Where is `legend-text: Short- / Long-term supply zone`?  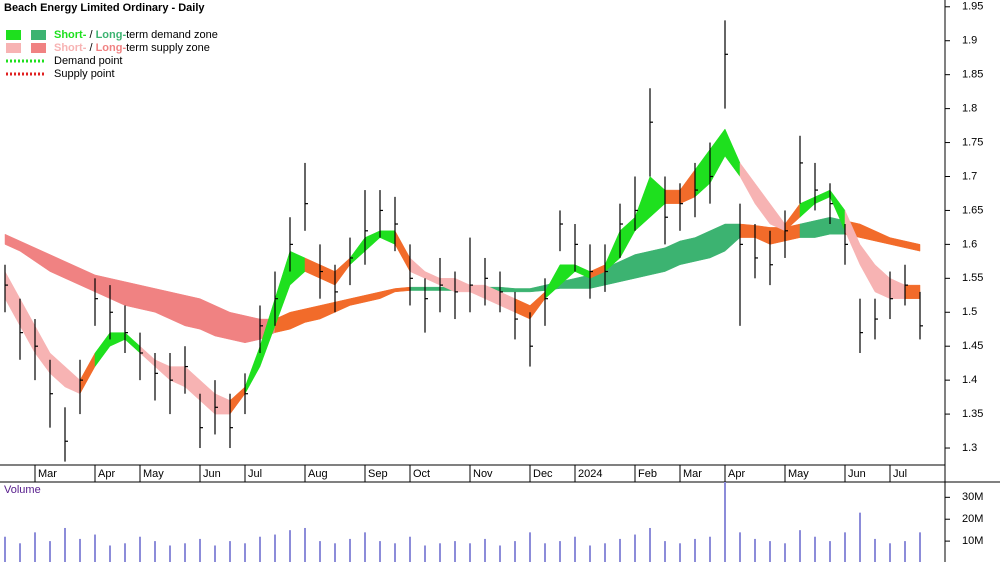 legend-text: Short- / Long-term supply zone is located at coordinates (132, 48).